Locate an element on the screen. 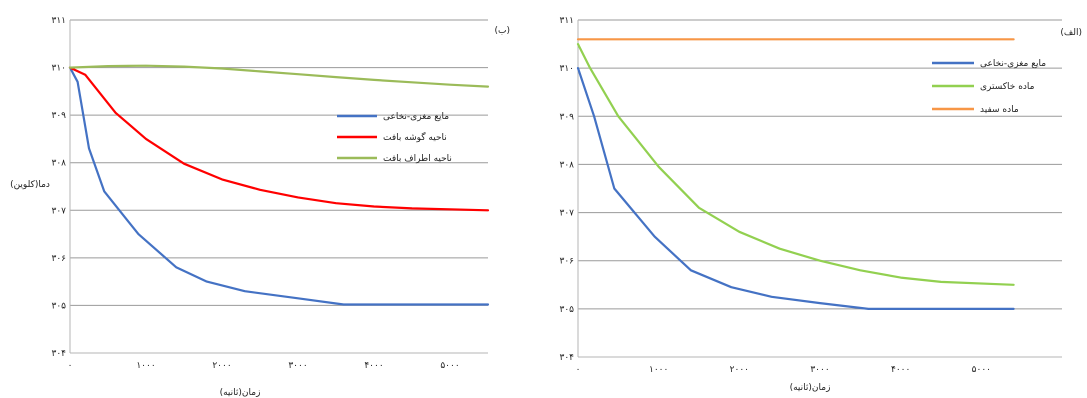 The width and height of the screenshot is (1087, 398). legend-label: ناحیه گوشه بافت is located at coordinates (415, 137).